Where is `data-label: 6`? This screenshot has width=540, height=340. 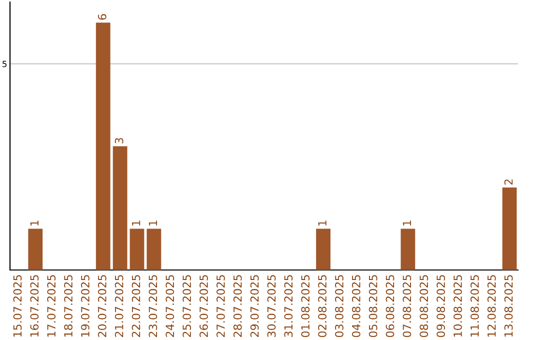
data-label: 6 is located at coordinates (102, 17).